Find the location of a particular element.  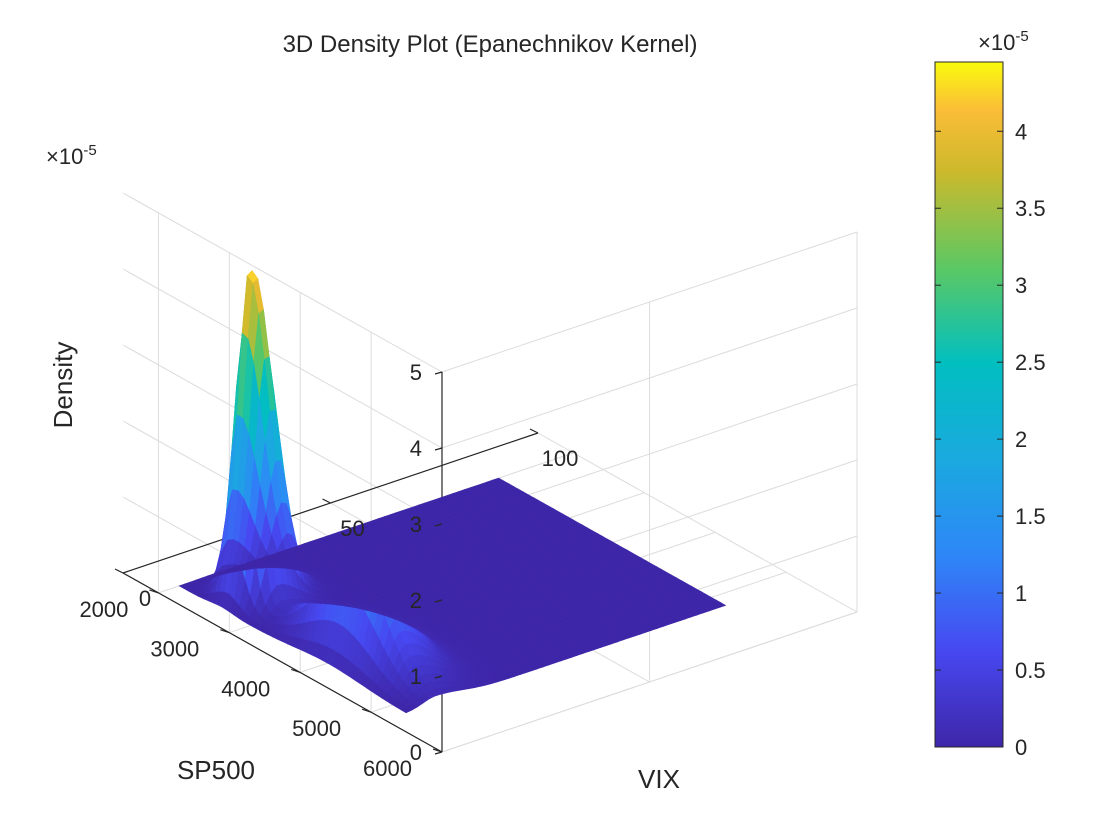

x-tick-label: 100 is located at coordinates (560, 458).